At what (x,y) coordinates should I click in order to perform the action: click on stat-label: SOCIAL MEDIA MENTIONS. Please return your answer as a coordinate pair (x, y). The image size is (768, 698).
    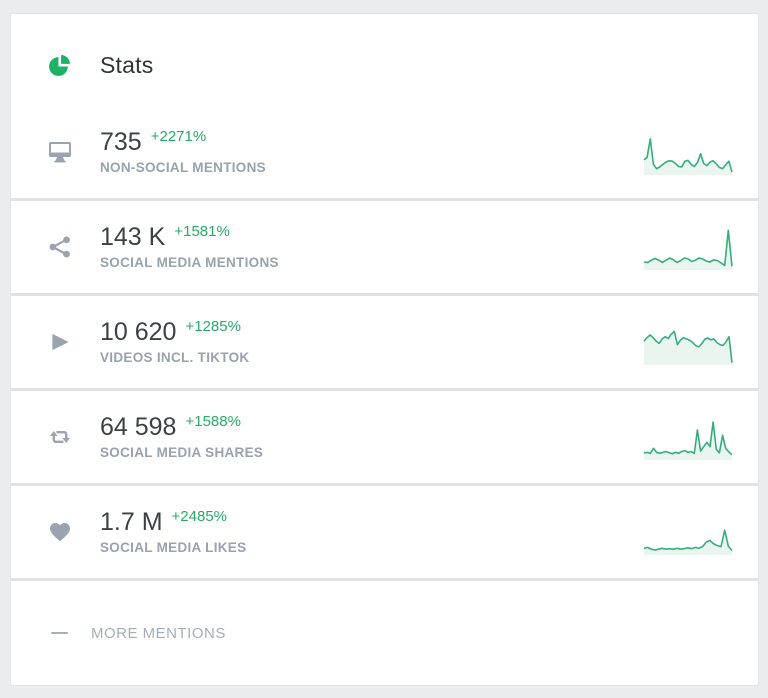
    Looking at the image, I should click on (189, 262).